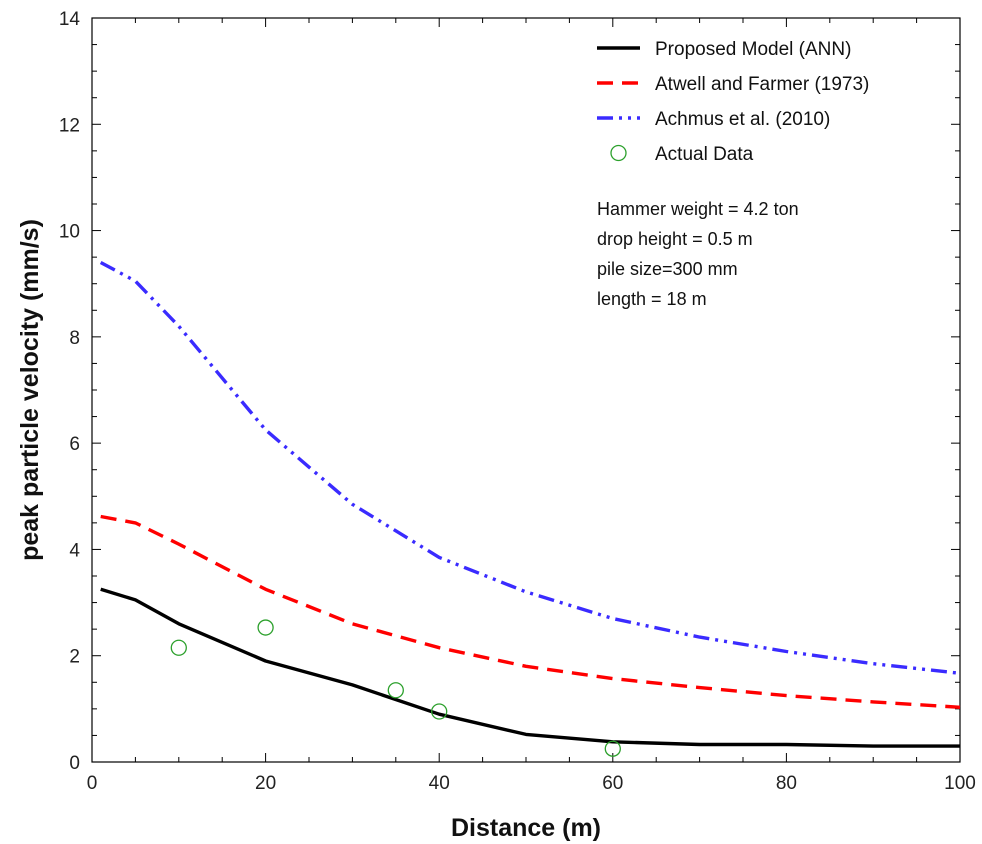  Describe the element at coordinates (618, 153) in the screenshot. I see `legend-swatch` at that location.